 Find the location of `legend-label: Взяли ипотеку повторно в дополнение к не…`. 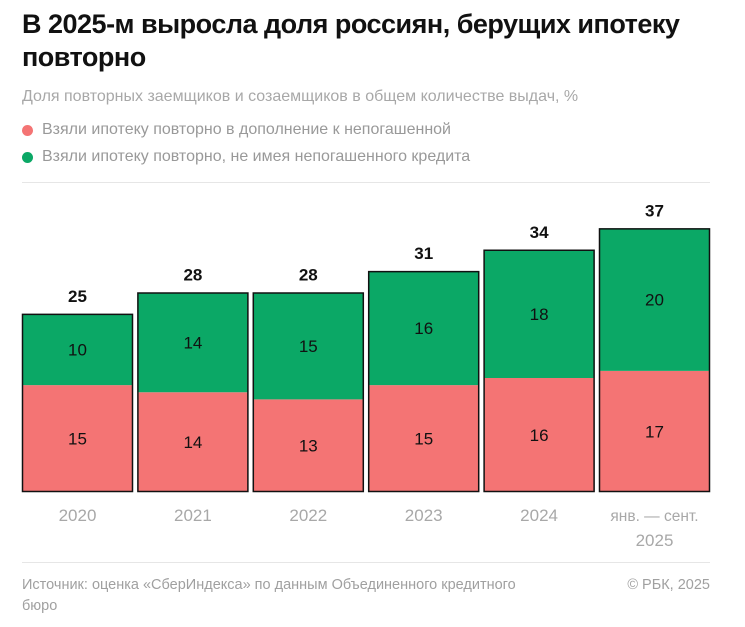

legend-label: Взяли ипотеку повторно в дополнение к не… is located at coordinates (246, 129).